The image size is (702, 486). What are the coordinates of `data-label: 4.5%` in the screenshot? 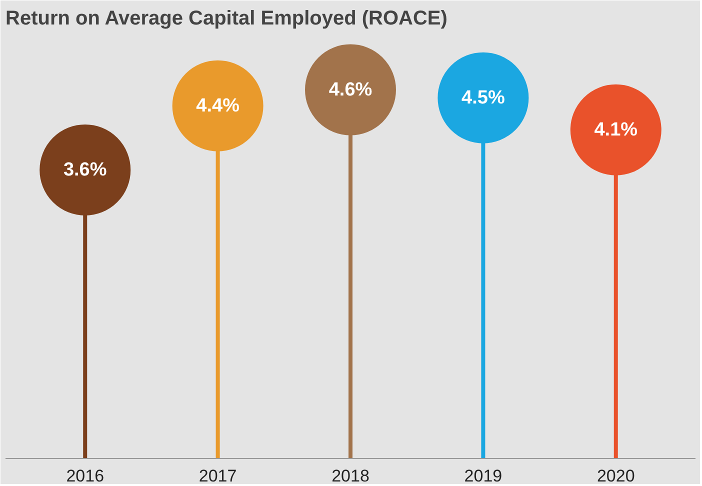 It's located at (483, 97).